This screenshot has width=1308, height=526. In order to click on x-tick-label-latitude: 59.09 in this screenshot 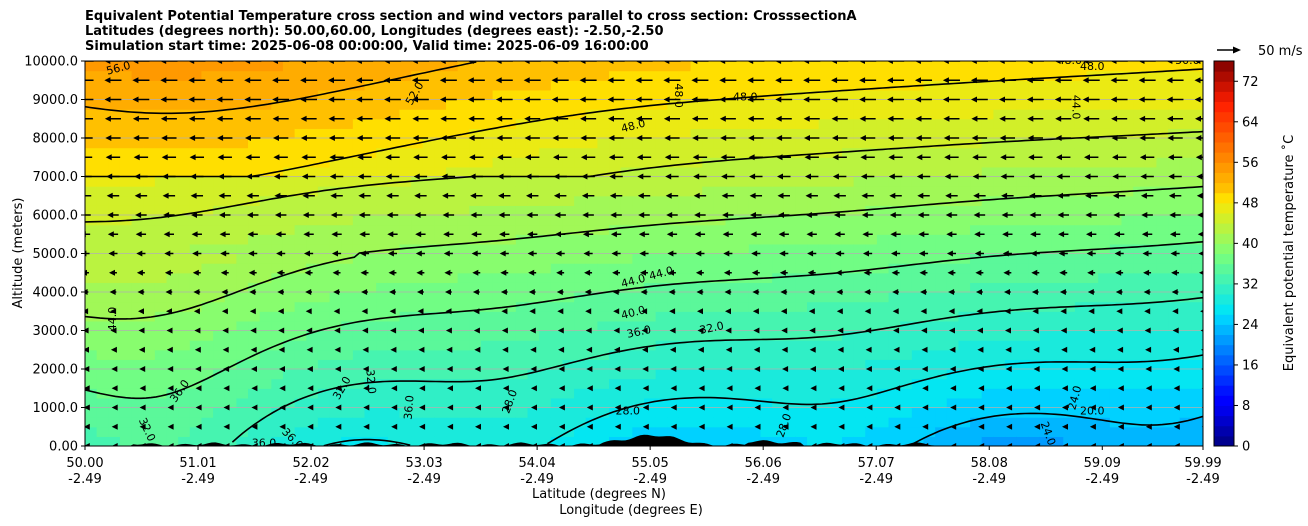, I will do `click(1102, 463)`.